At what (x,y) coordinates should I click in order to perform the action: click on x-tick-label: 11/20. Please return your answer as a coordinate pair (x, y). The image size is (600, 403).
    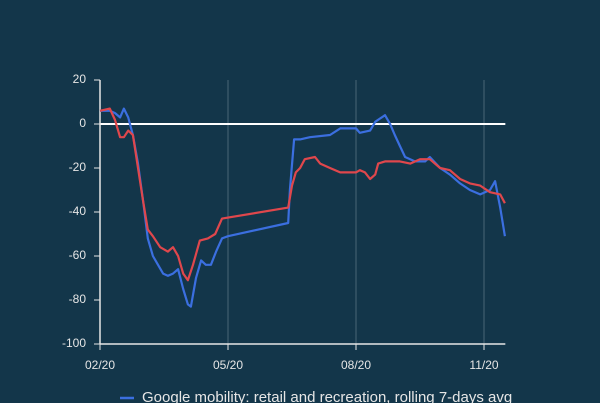
    Looking at the image, I should click on (483, 365).